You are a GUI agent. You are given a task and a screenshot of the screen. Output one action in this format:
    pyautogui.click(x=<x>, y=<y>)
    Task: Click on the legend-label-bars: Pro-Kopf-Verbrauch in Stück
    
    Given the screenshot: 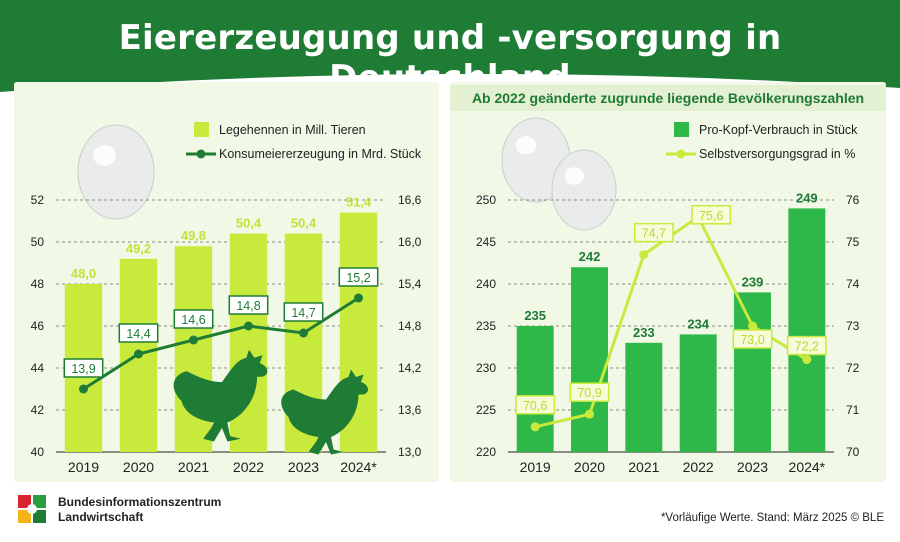 What is the action you would take?
    pyautogui.click(x=778, y=130)
    